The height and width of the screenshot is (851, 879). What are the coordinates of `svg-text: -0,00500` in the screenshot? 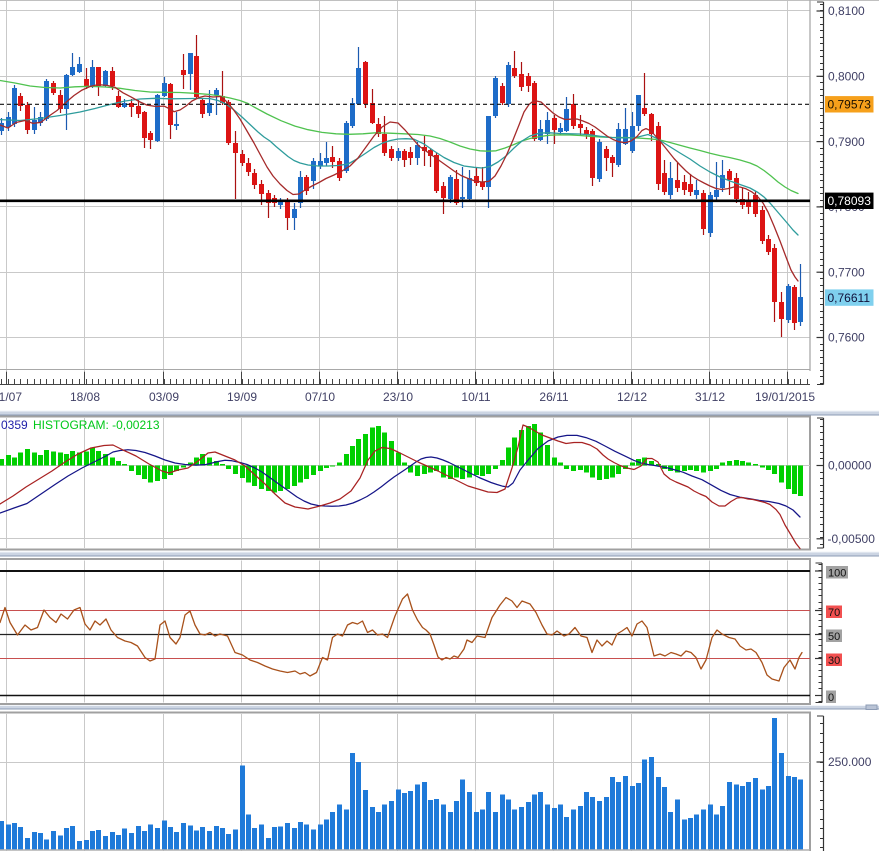 It's located at (852, 539).